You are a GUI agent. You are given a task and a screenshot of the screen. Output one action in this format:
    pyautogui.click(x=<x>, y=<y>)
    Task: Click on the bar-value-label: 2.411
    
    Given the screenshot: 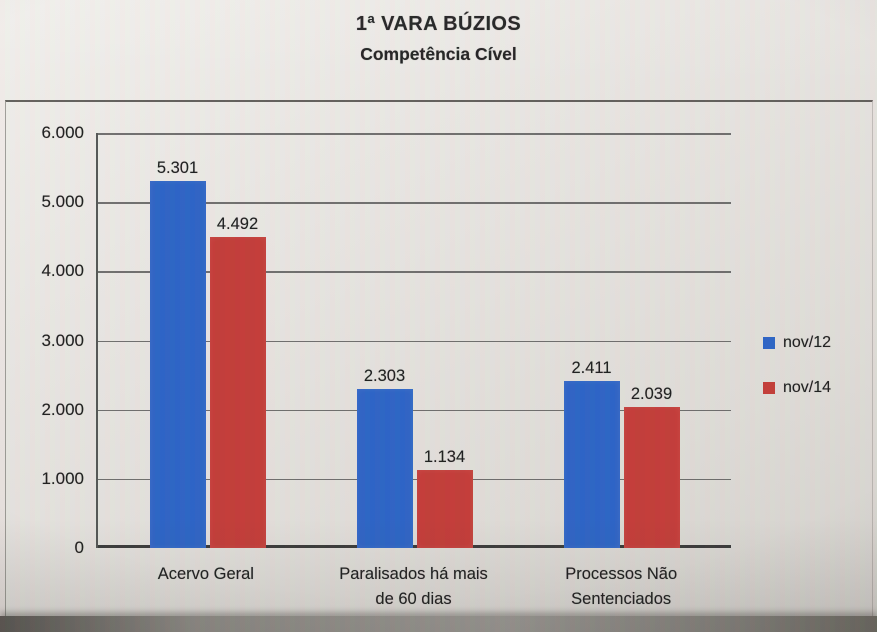 What is the action you would take?
    pyautogui.click(x=591, y=368)
    